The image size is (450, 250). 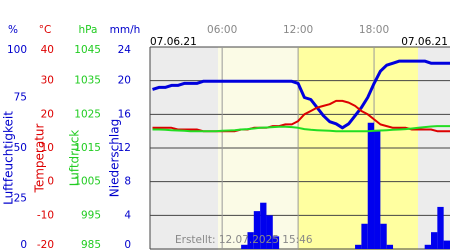 What do you see at coordinates (374, 30) in the screenshot?
I see `x-tick-label: 18:00` at bounding box center [374, 30].